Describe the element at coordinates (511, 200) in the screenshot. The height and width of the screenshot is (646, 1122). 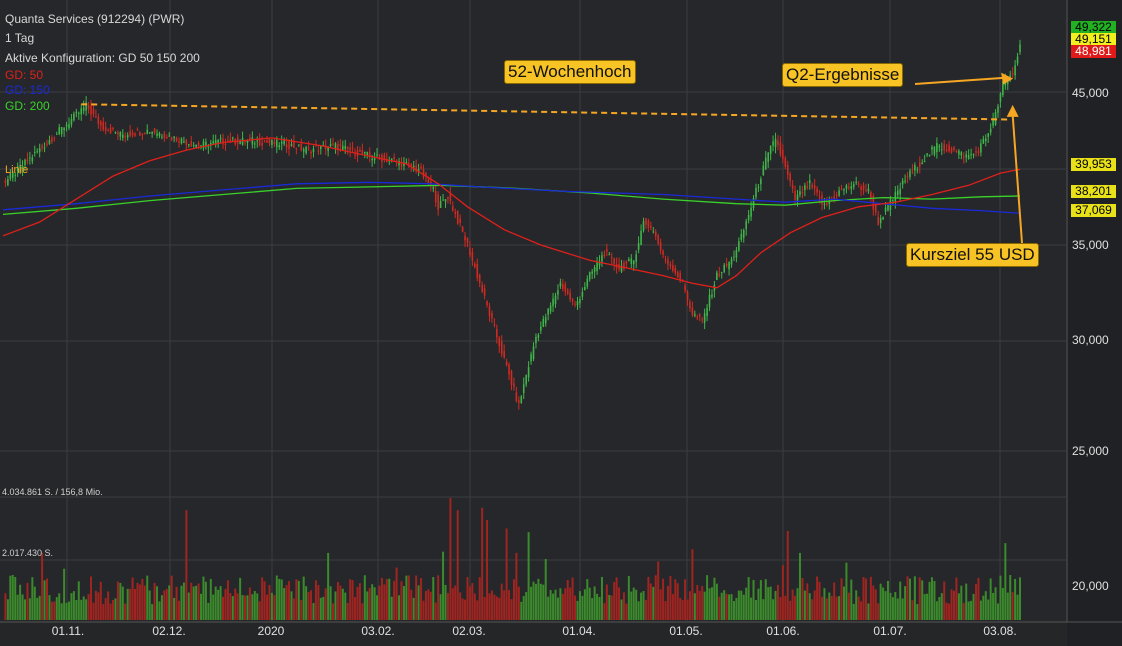
I see `ma200-line` at that location.